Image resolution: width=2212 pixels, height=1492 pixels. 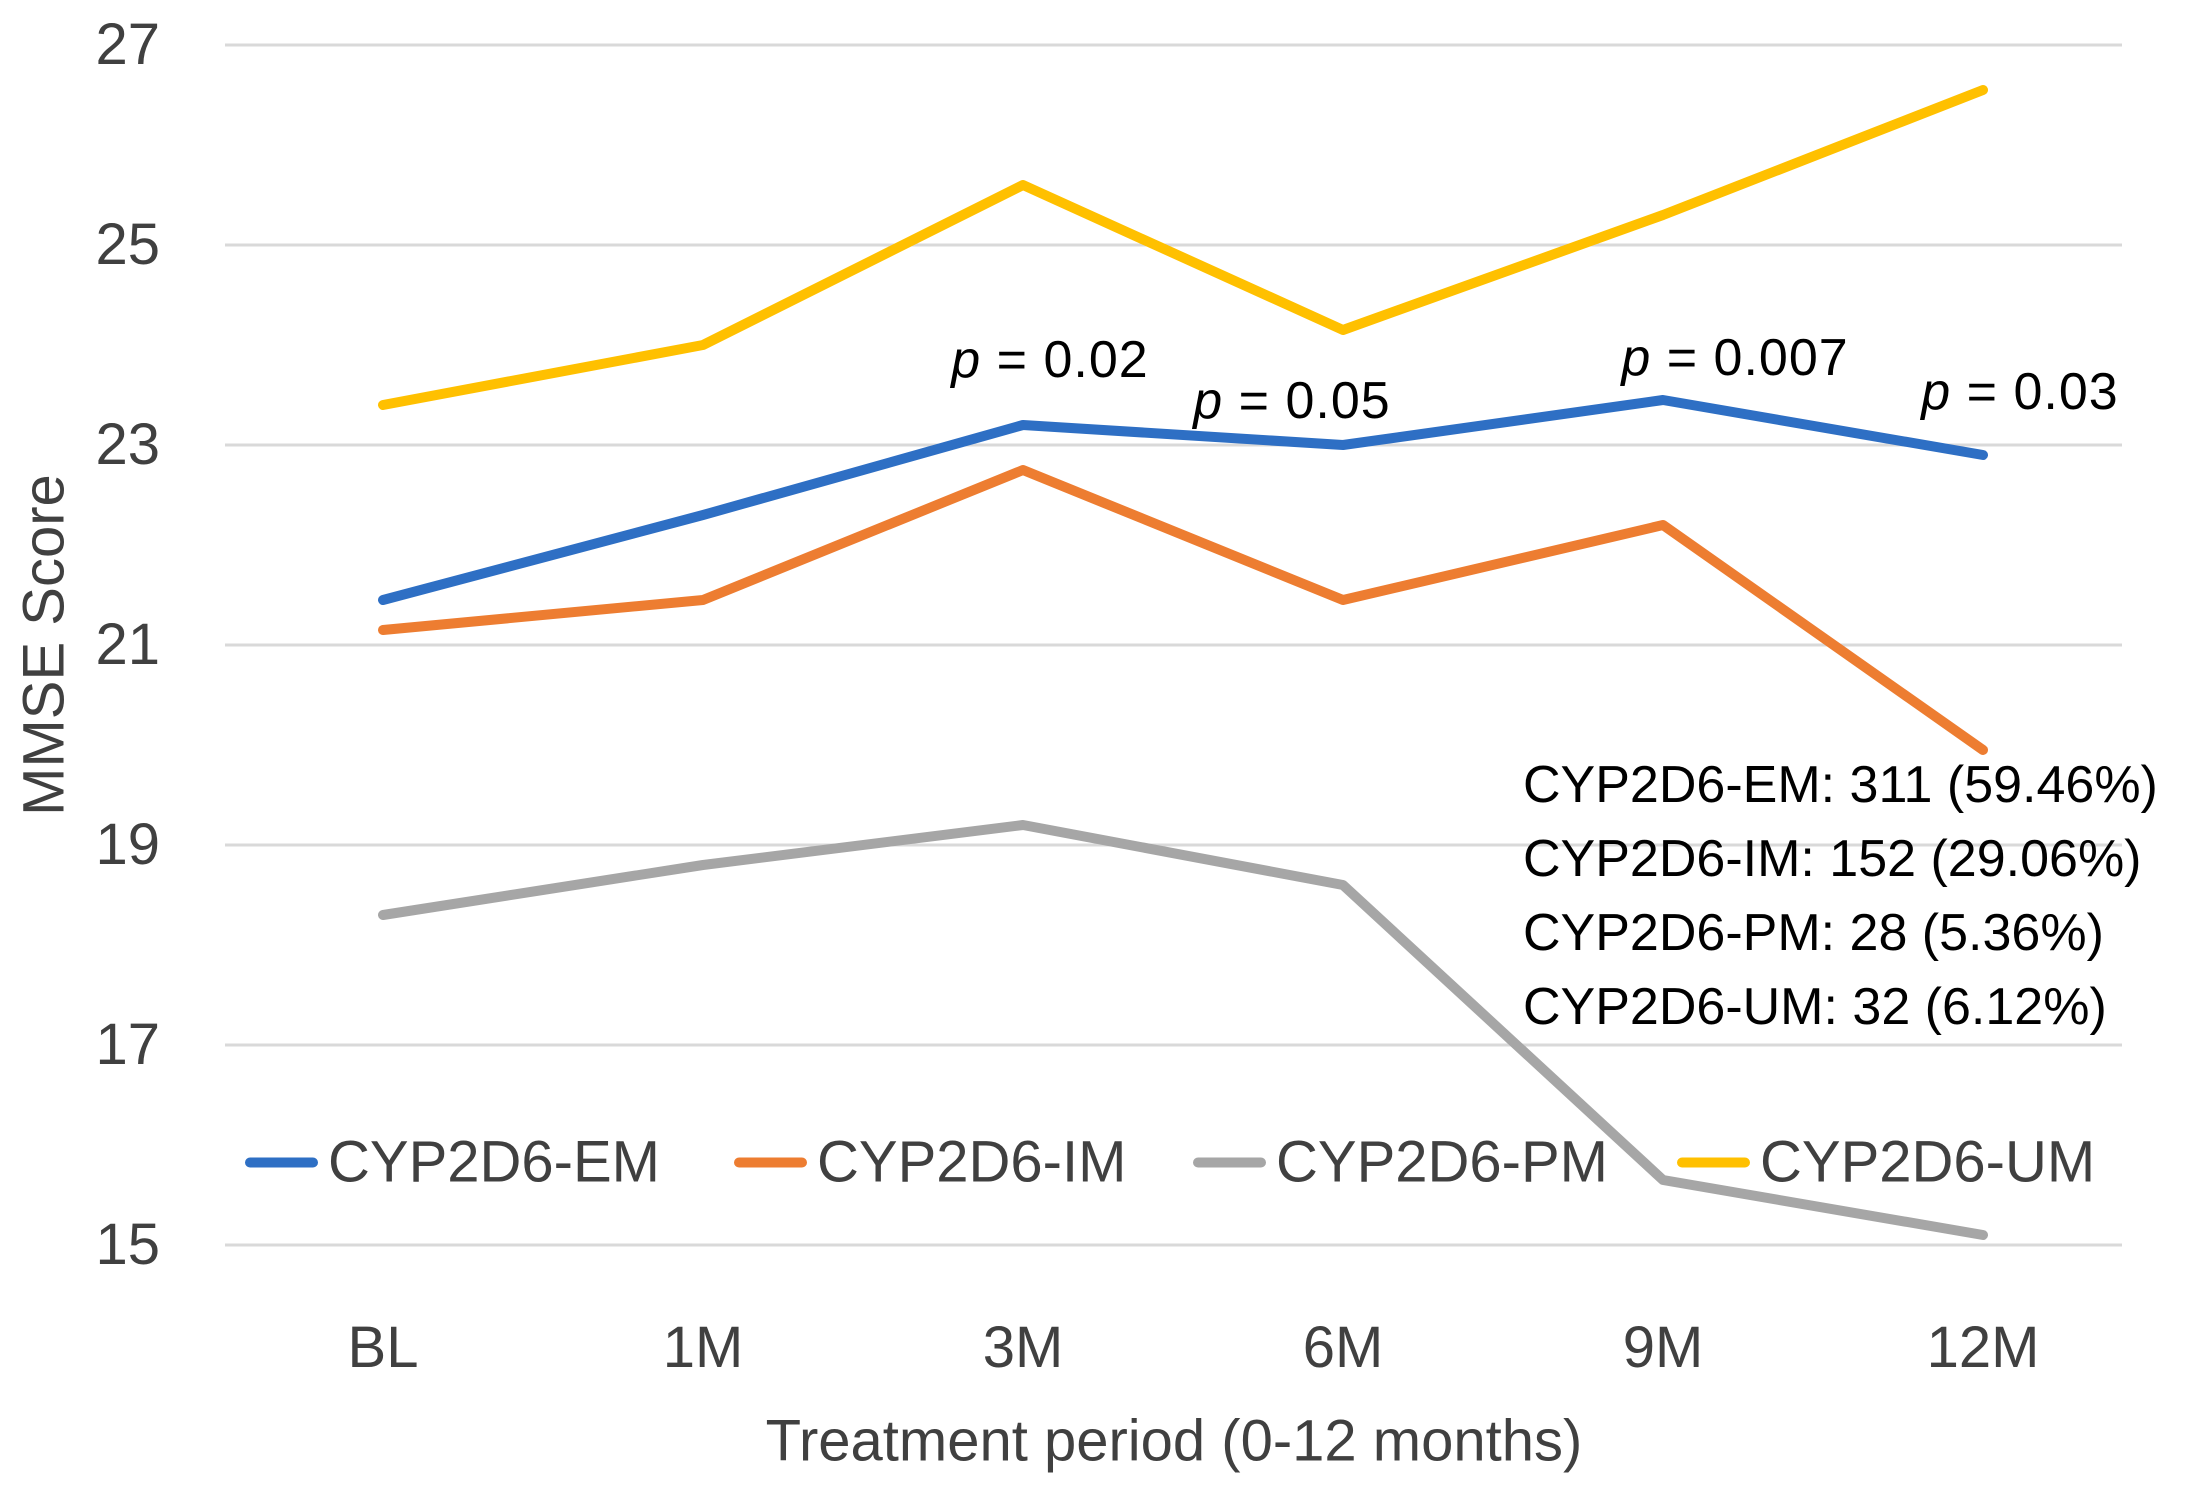 I want to click on y-axis-title: MMSE Score, so click(x=44, y=645).